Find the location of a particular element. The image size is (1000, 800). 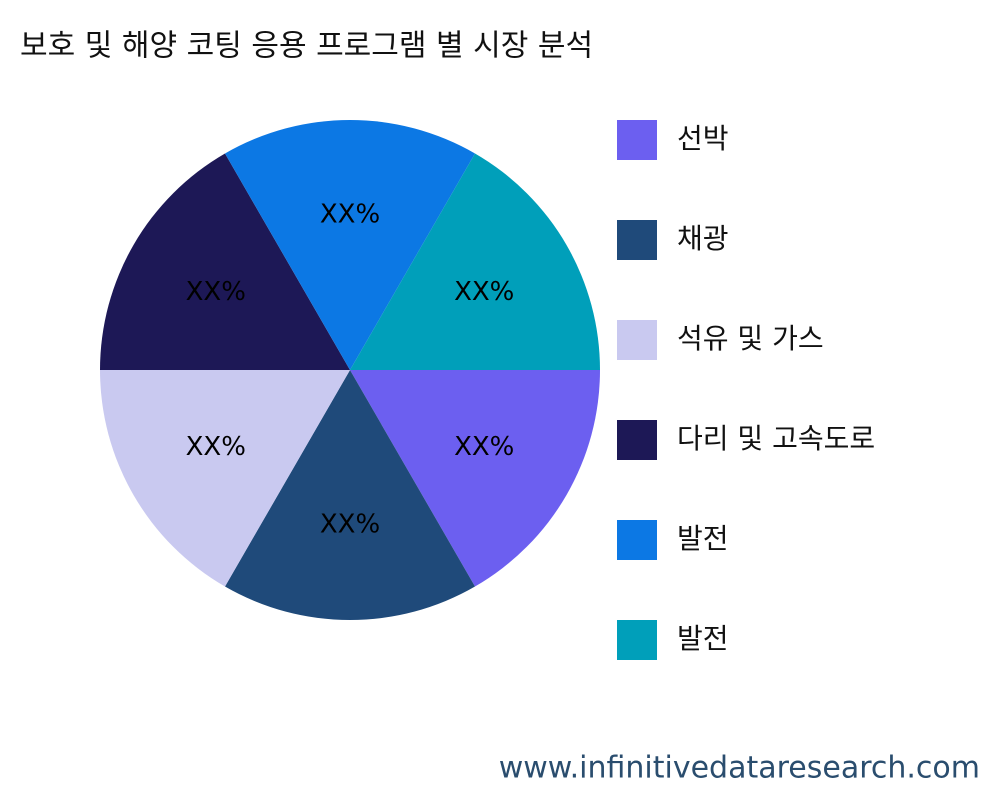

watermark: www.infinitivedataresearch.com is located at coordinates (739, 768).